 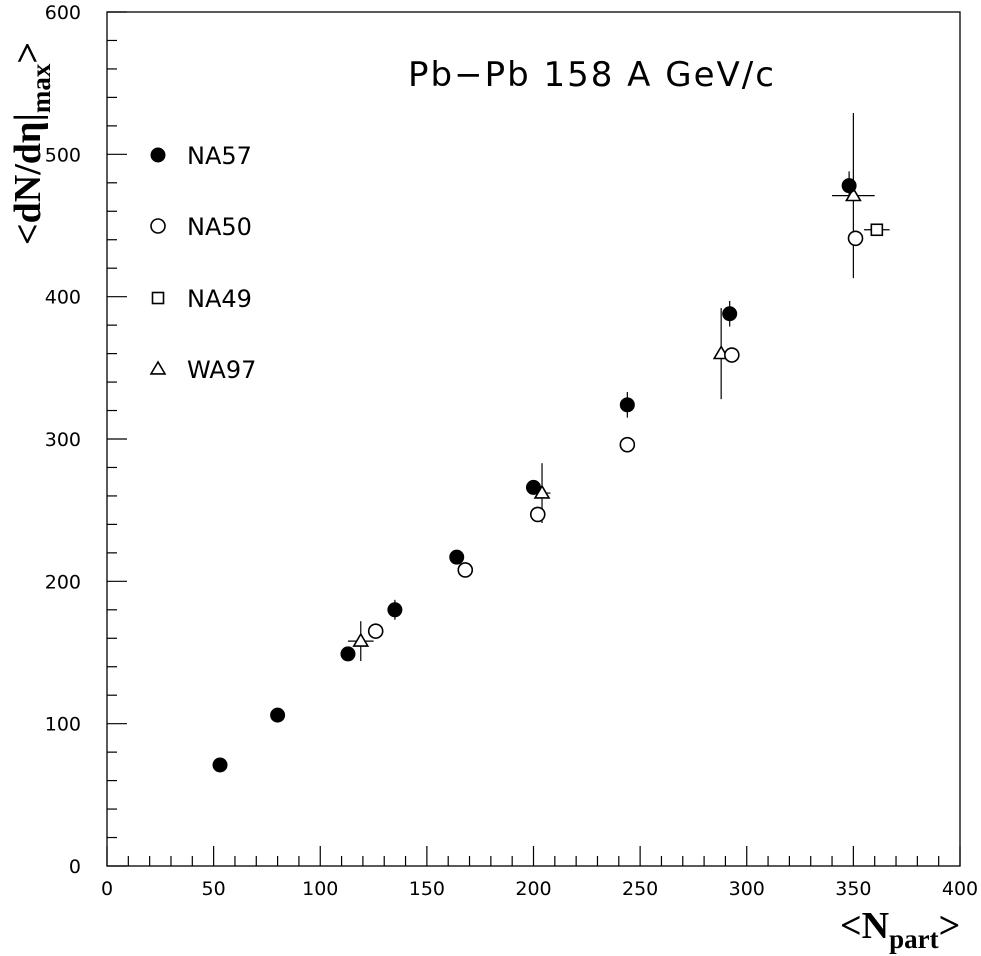 I want to click on point-na49, so click(x=877, y=230).